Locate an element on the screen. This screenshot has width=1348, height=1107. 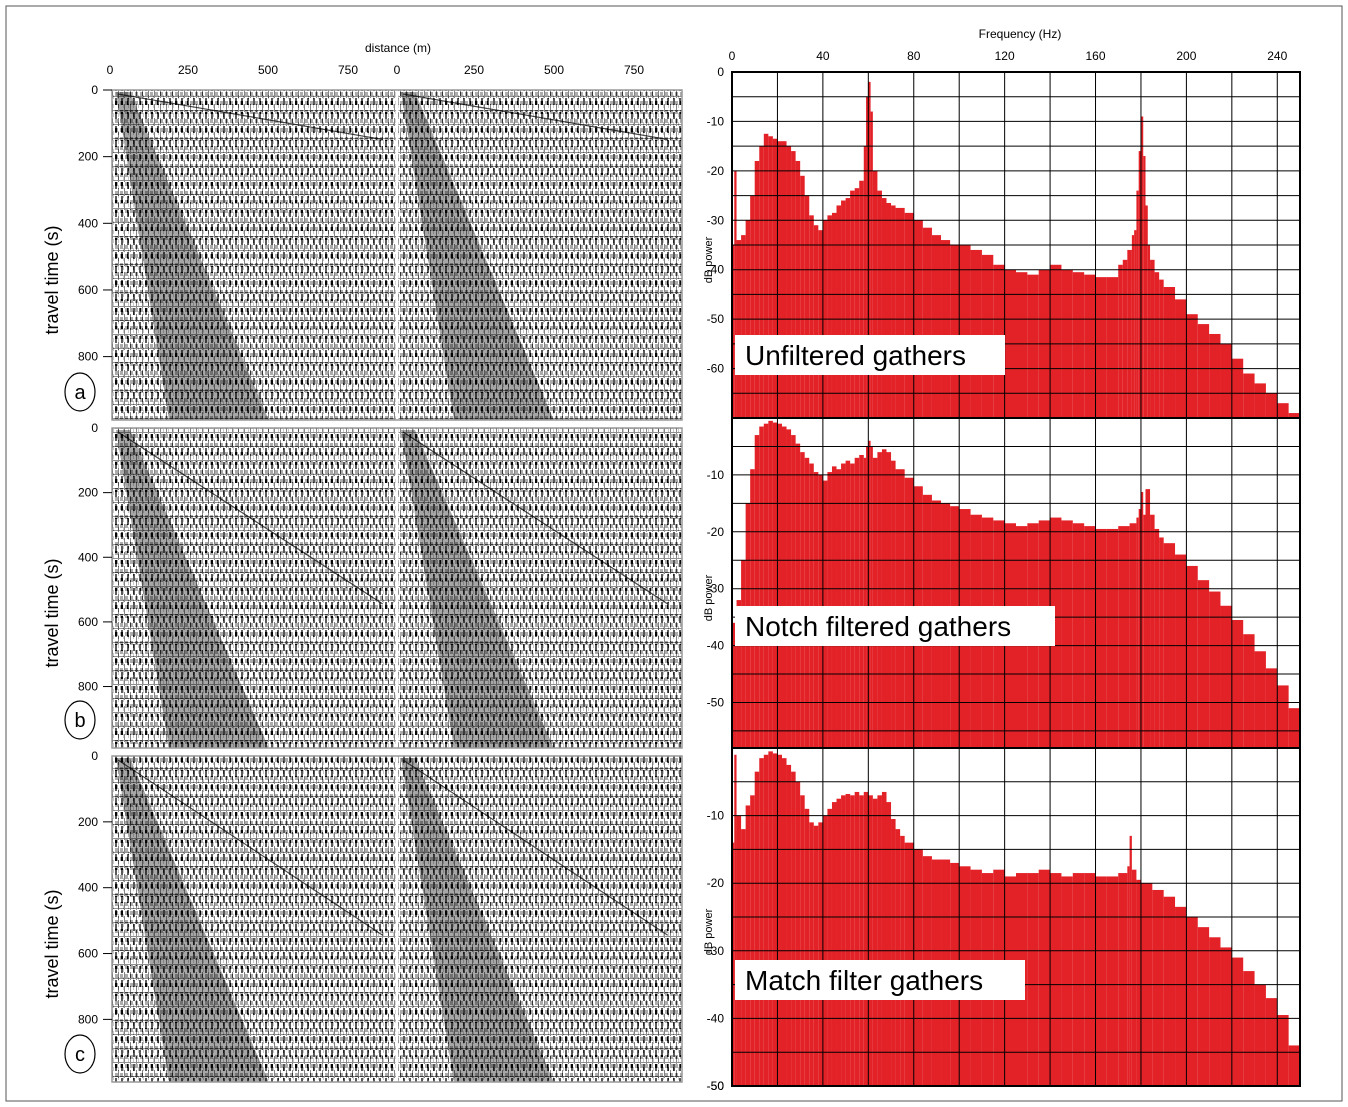
seismic-y-tick-label: 0 is located at coordinates (94, 90).